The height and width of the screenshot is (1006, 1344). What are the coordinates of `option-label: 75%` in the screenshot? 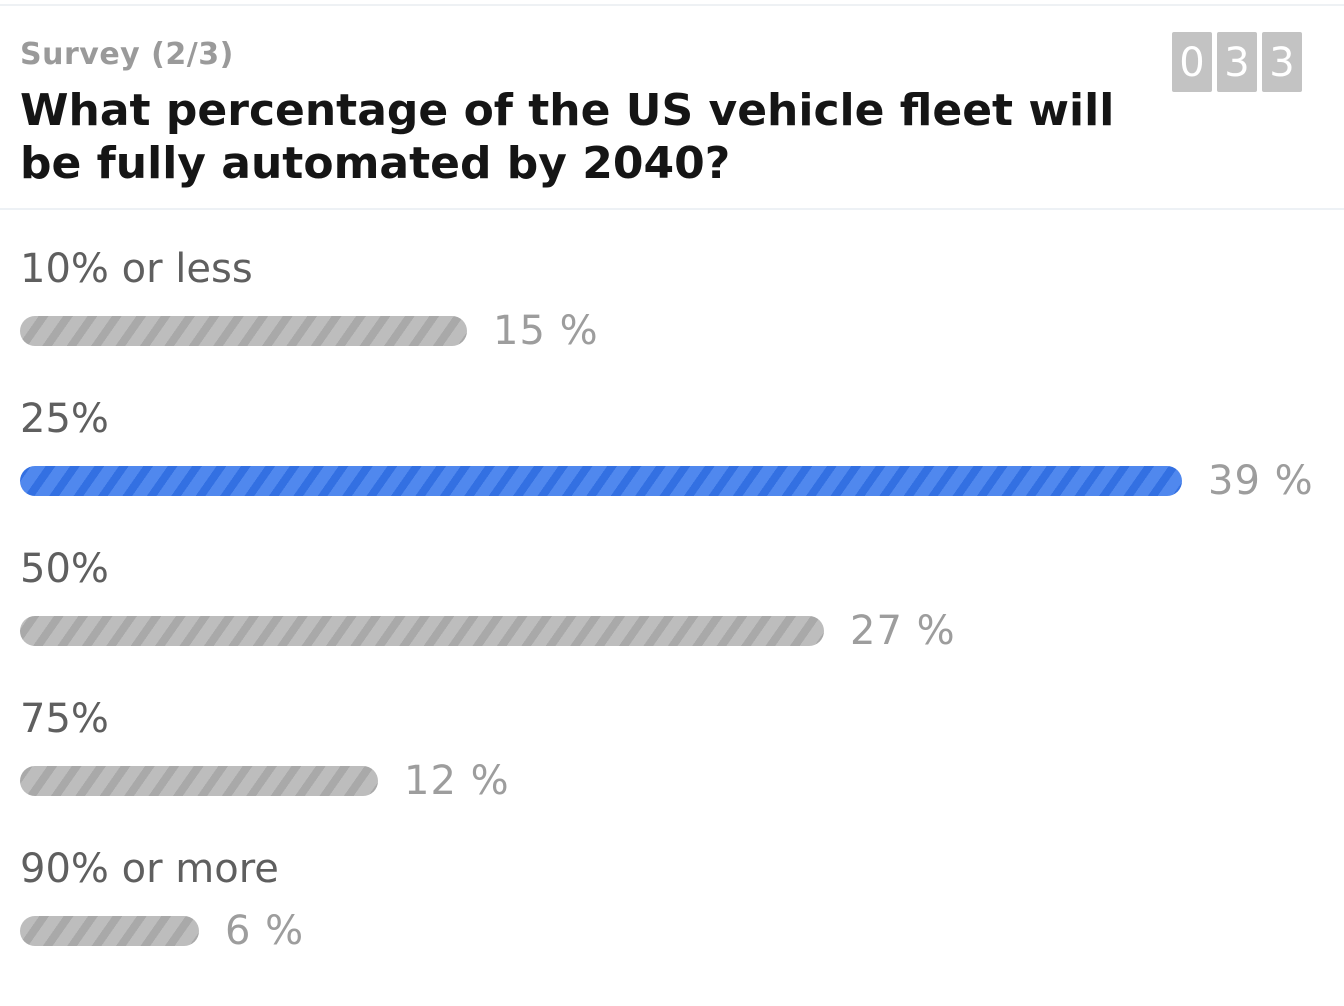 It's located at (64, 719).